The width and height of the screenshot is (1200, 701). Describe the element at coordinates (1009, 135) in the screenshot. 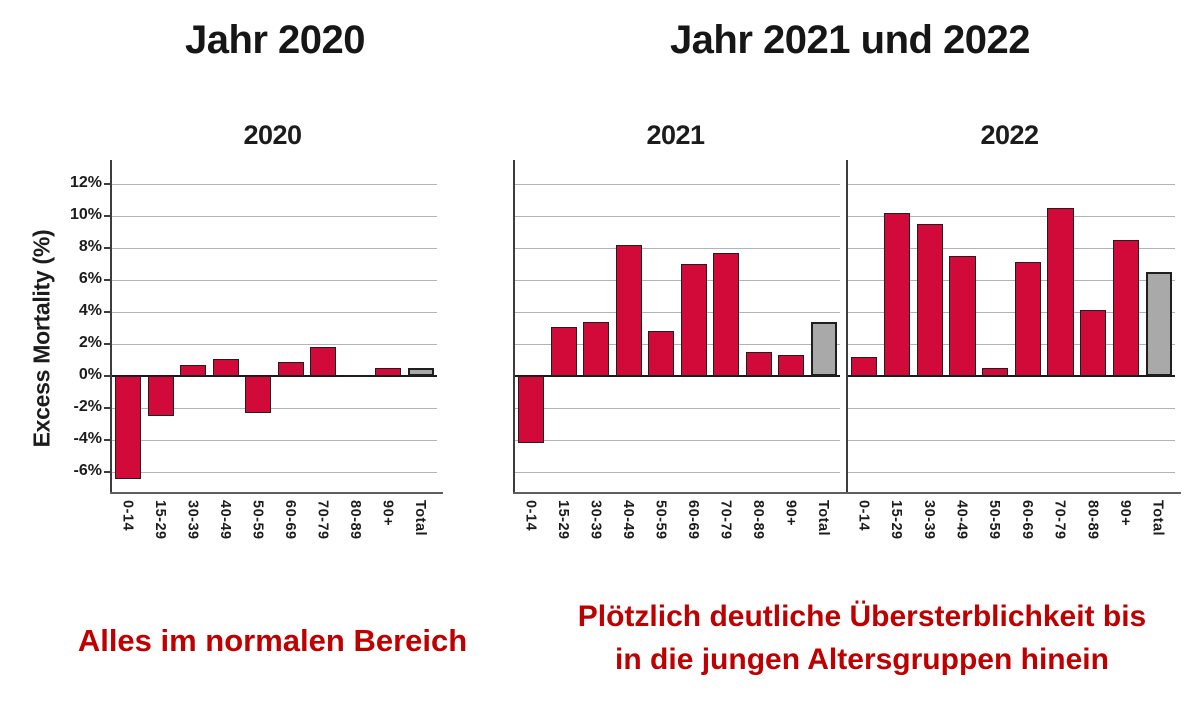

I see `chart-title-2022: 2022` at that location.